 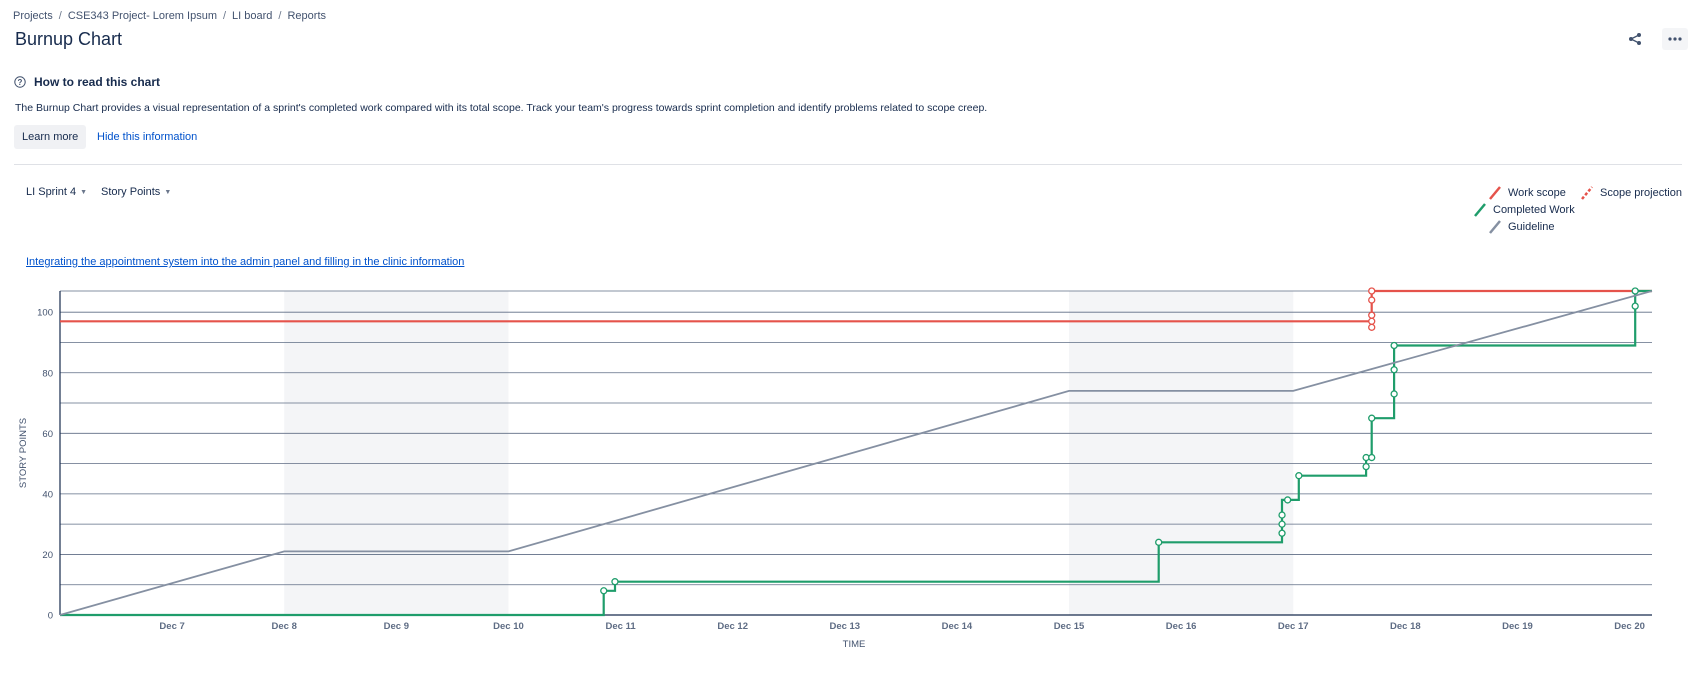 What do you see at coordinates (142, 16) in the screenshot?
I see `breadcrumb-project: CSE343 Project- Lorem Ipsum` at bounding box center [142, 16].